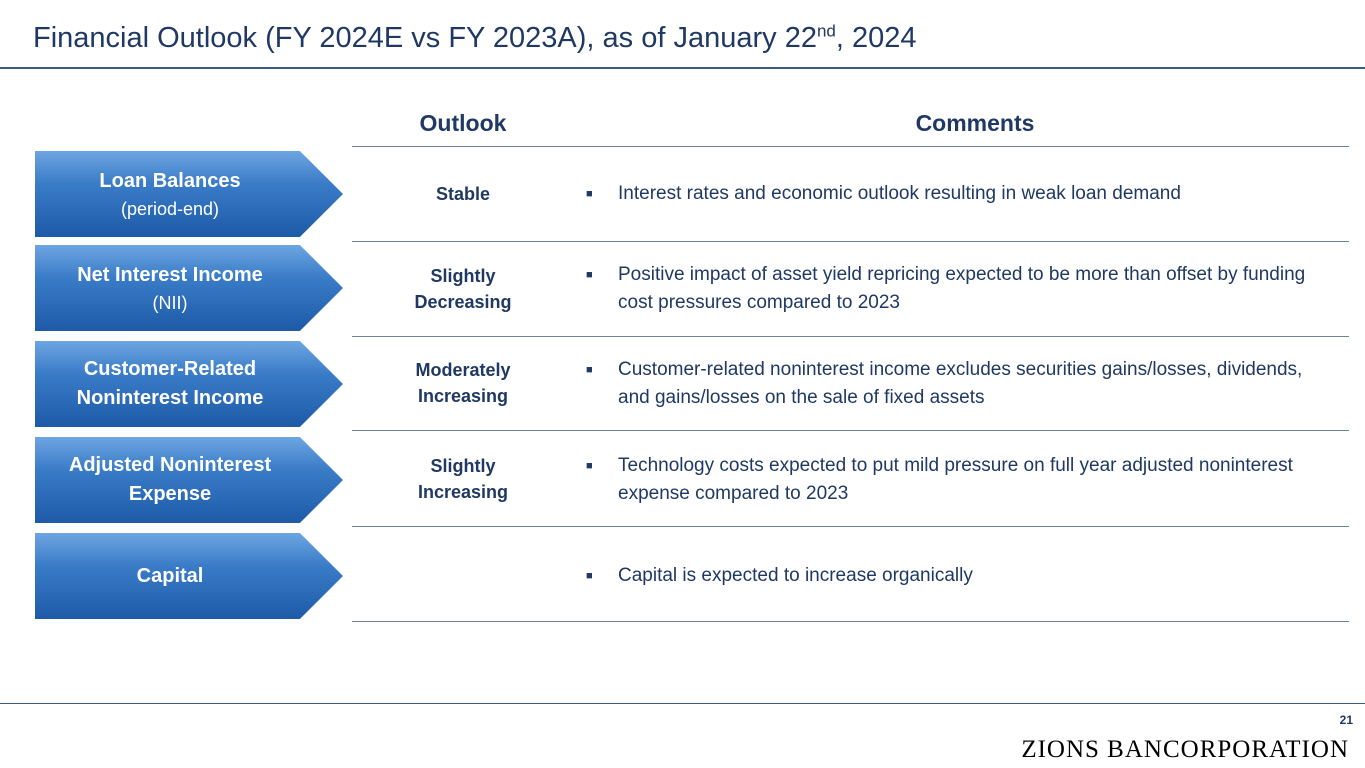 The width and height of the screenshot is (1365, 768). I want to click on outlook-value: Stable, so click(463, 194).